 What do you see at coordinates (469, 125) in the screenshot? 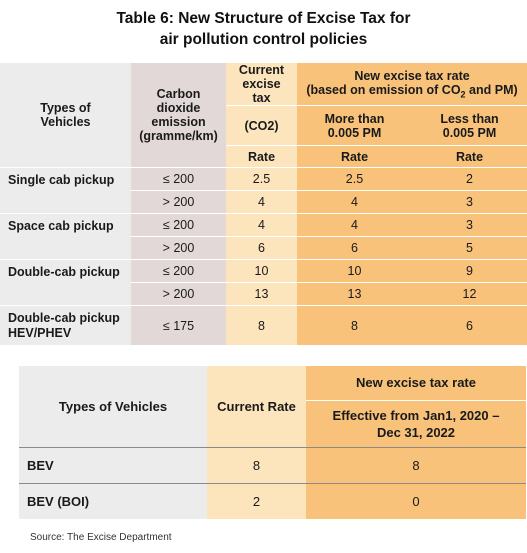
I see `header-less-than-pm: Less than 0.005 PM` at bounding box center [469, 125].